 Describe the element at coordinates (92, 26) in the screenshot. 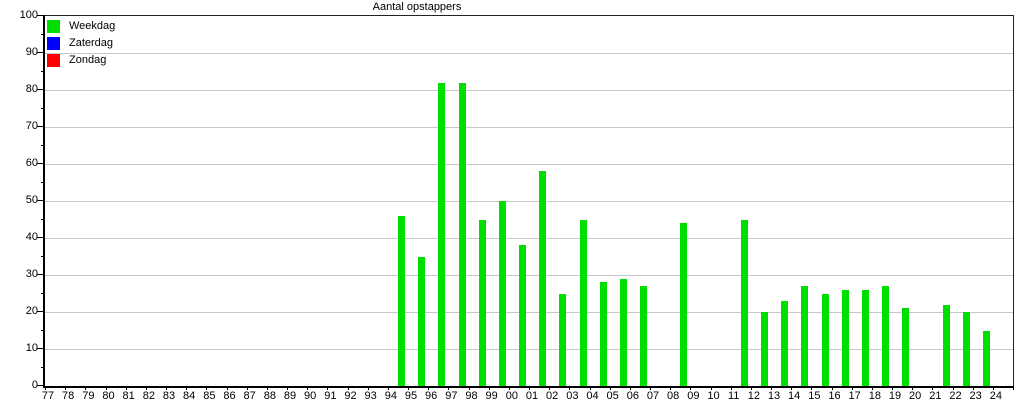

I see `legend-label: Weekdag` at that location.